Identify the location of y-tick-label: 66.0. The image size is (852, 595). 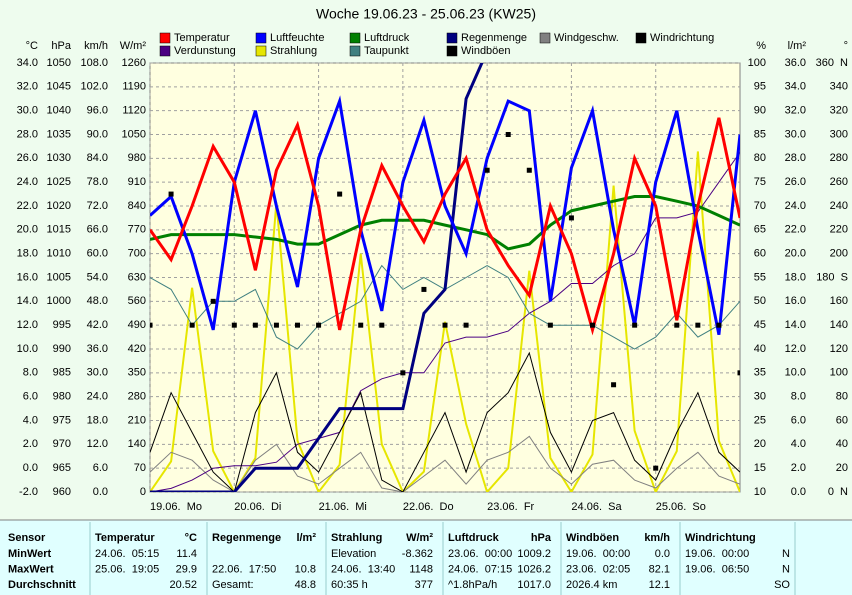
(97, 230).